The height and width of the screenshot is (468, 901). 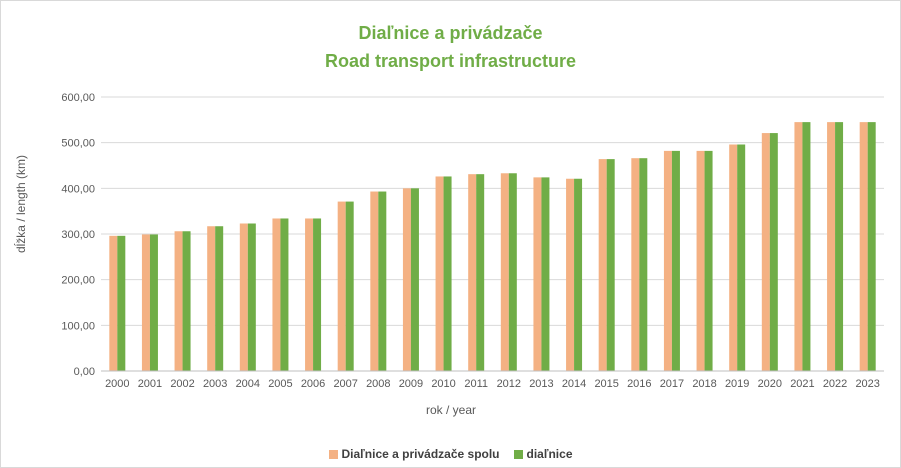 What do you see at coordinates (117, 384) in the screenshot?
I see `x-tick-label: 2000` at bounding box center [117, 384].